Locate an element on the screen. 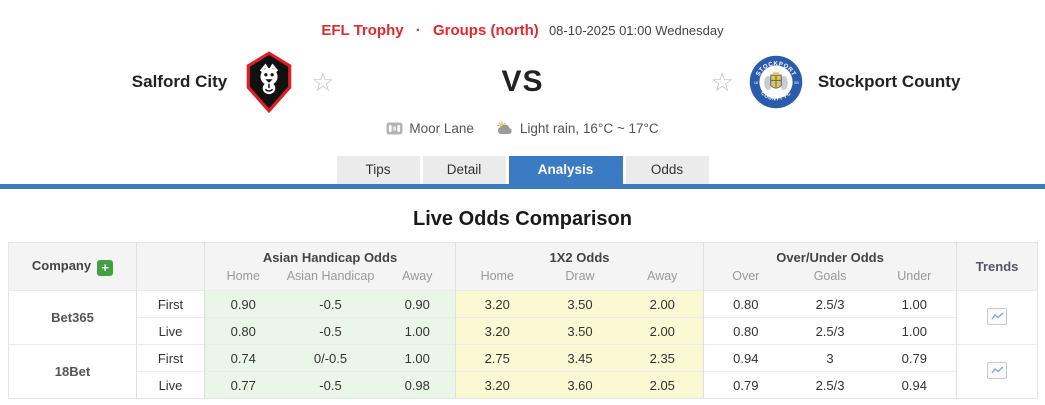 The image size is (1045, 405). trends-column-header: Trends is located at coordinates (997, 266).